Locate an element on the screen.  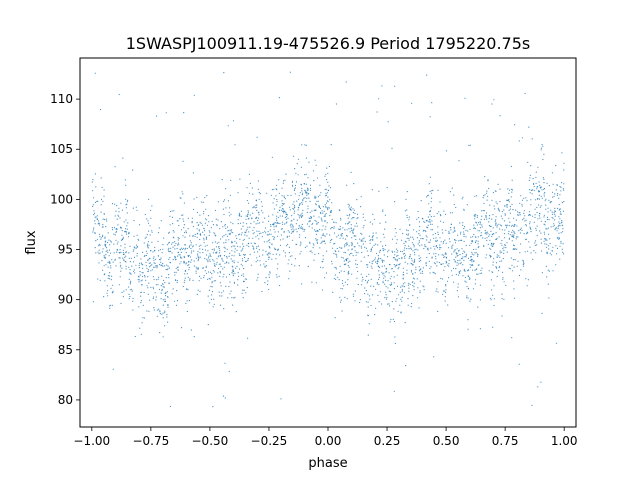
y-tick-label: 85 is located at coordinates (65, 350).